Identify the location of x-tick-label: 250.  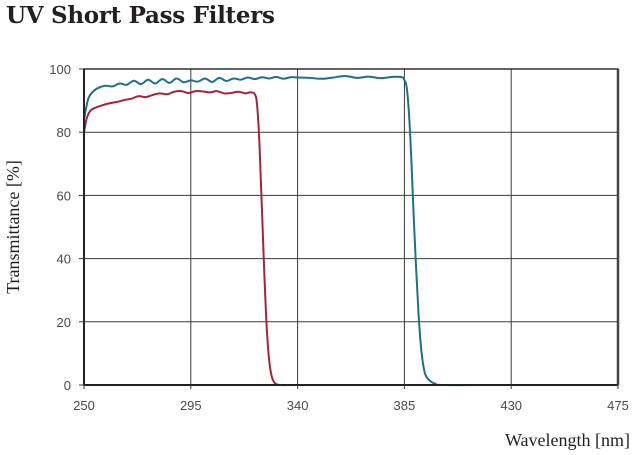
(84, 405).